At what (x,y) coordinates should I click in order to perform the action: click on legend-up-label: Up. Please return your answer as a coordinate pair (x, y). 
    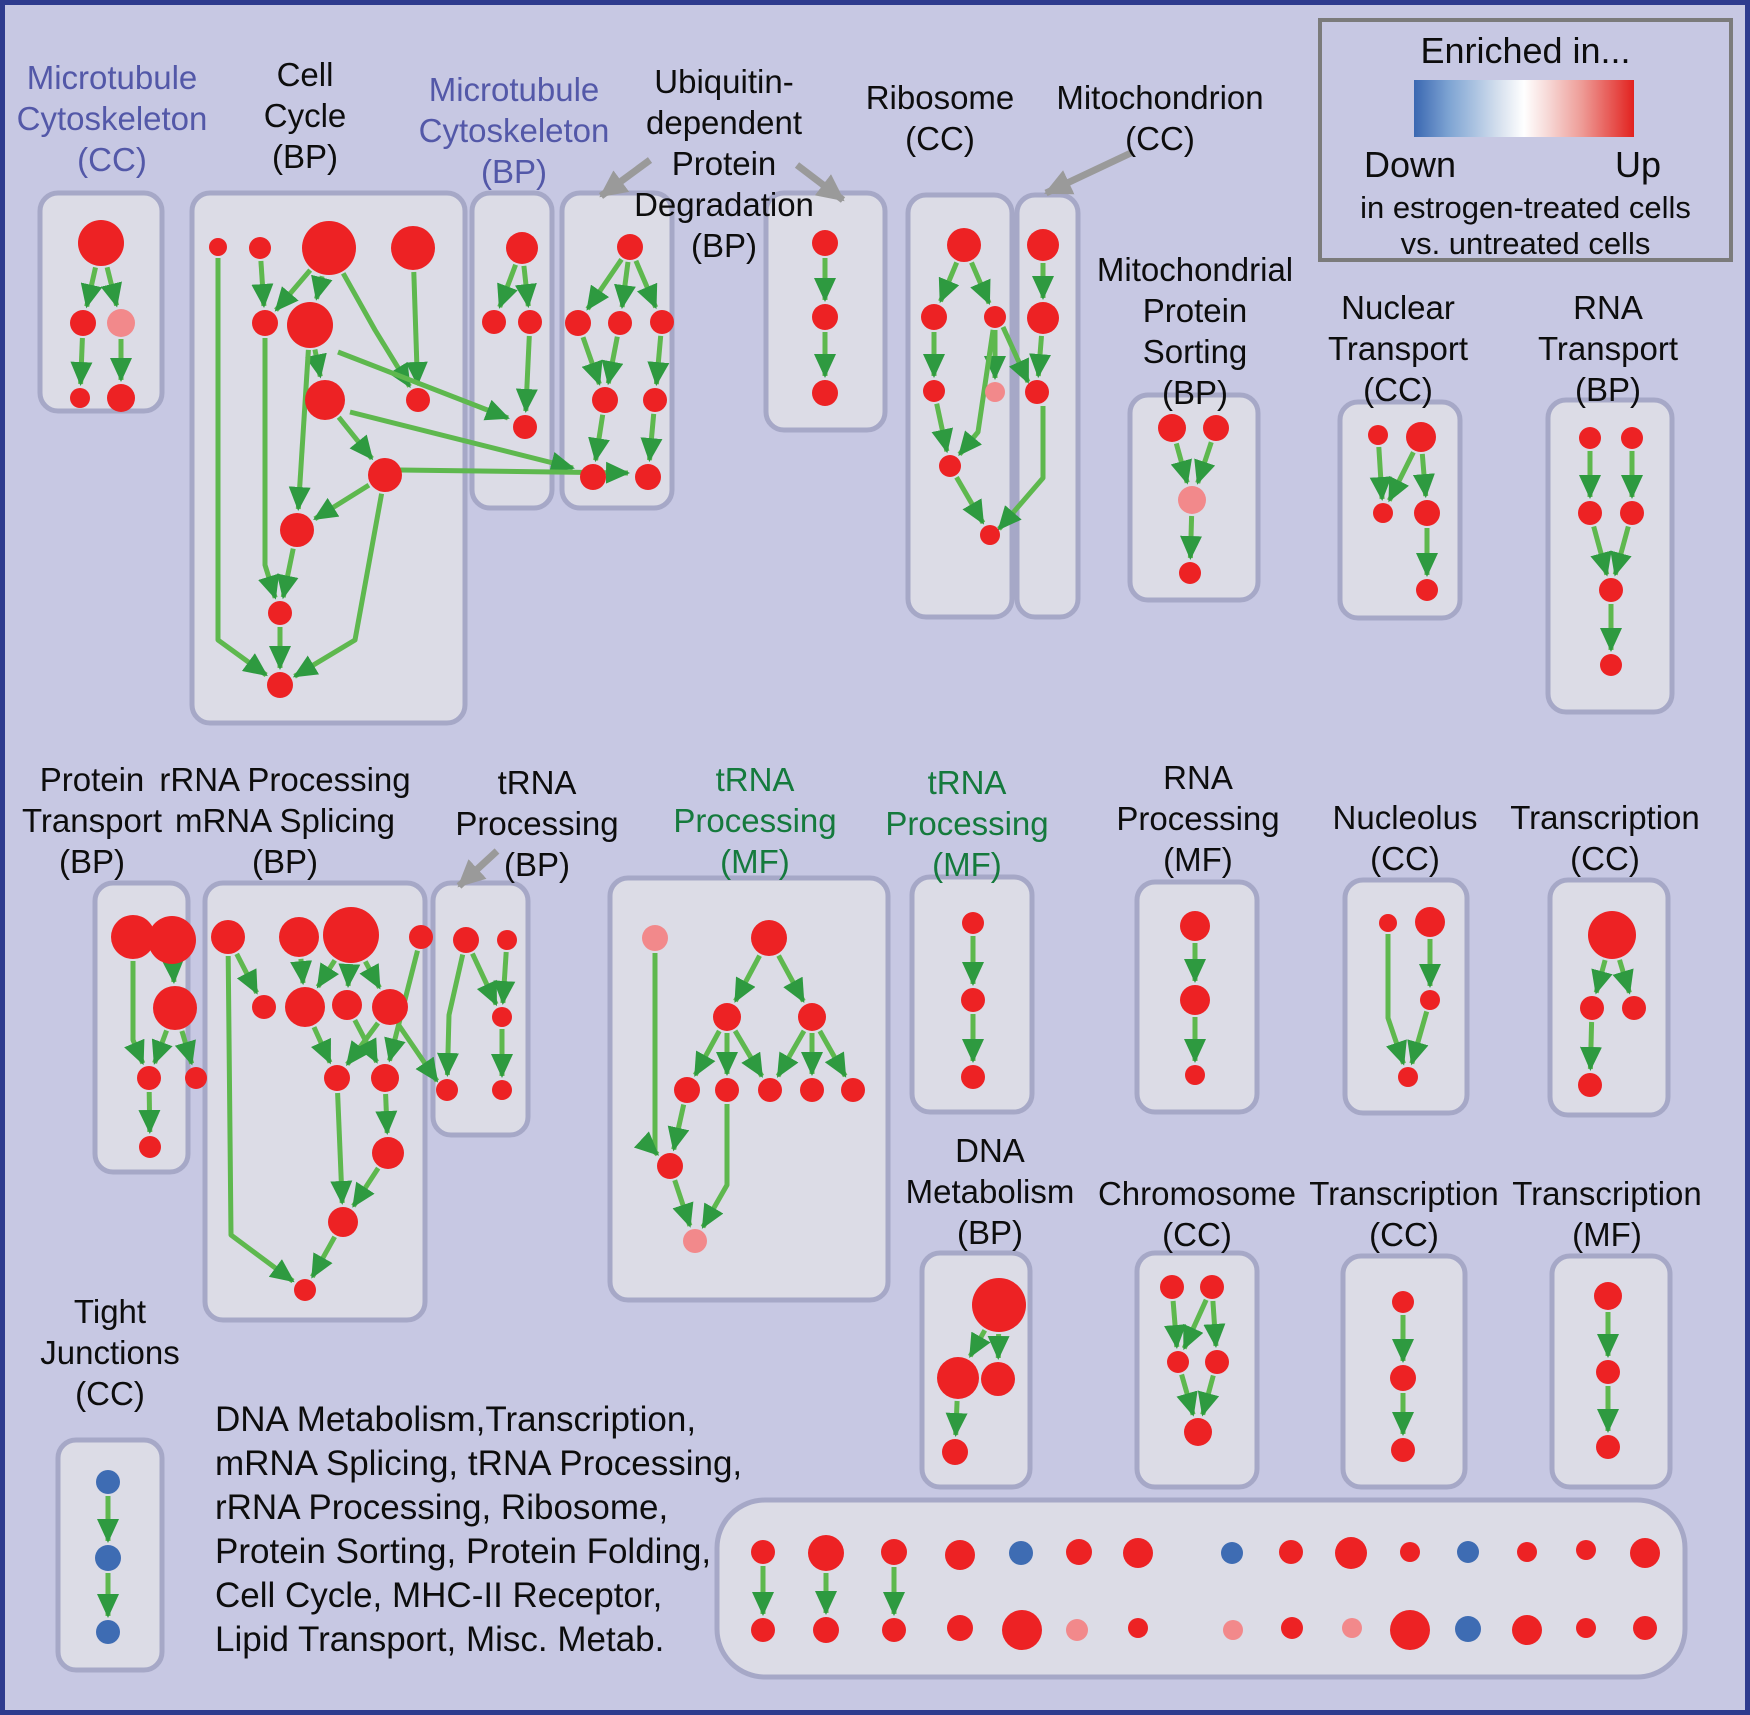
    Looking at the image, I should click on (1637, 164).